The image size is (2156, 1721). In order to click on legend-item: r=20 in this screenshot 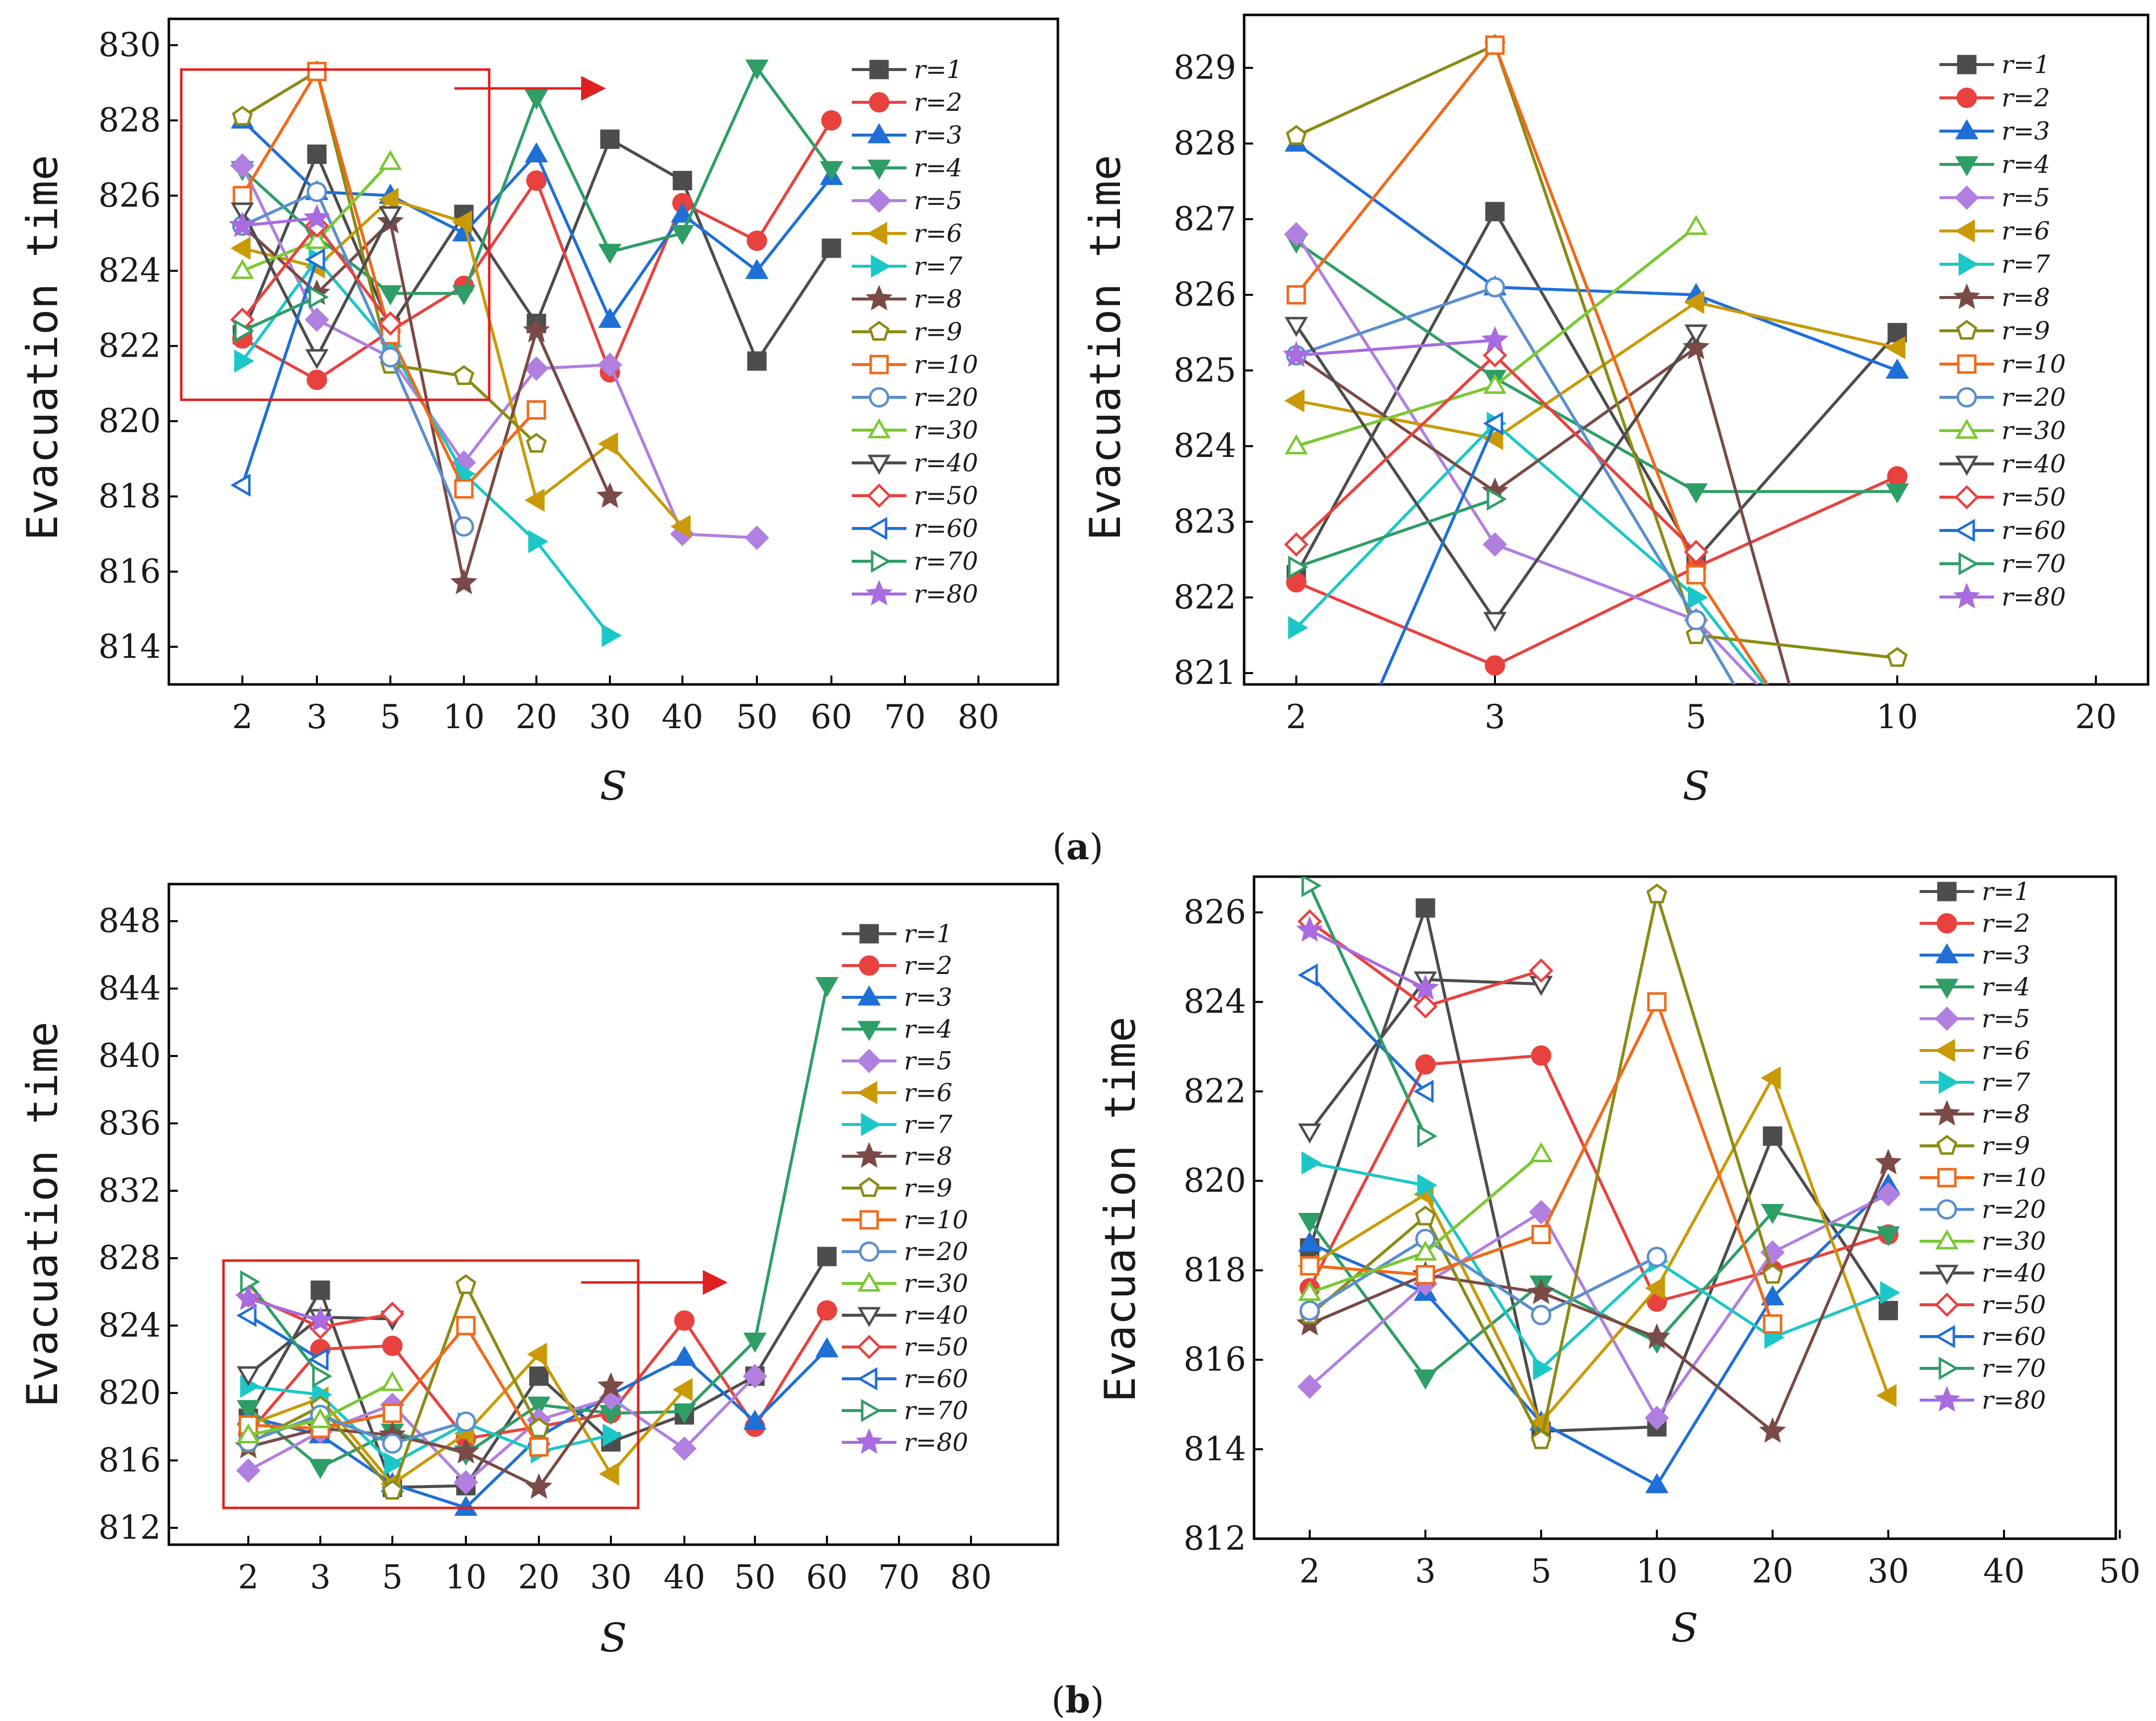, I will do `click(2002, 397)`.